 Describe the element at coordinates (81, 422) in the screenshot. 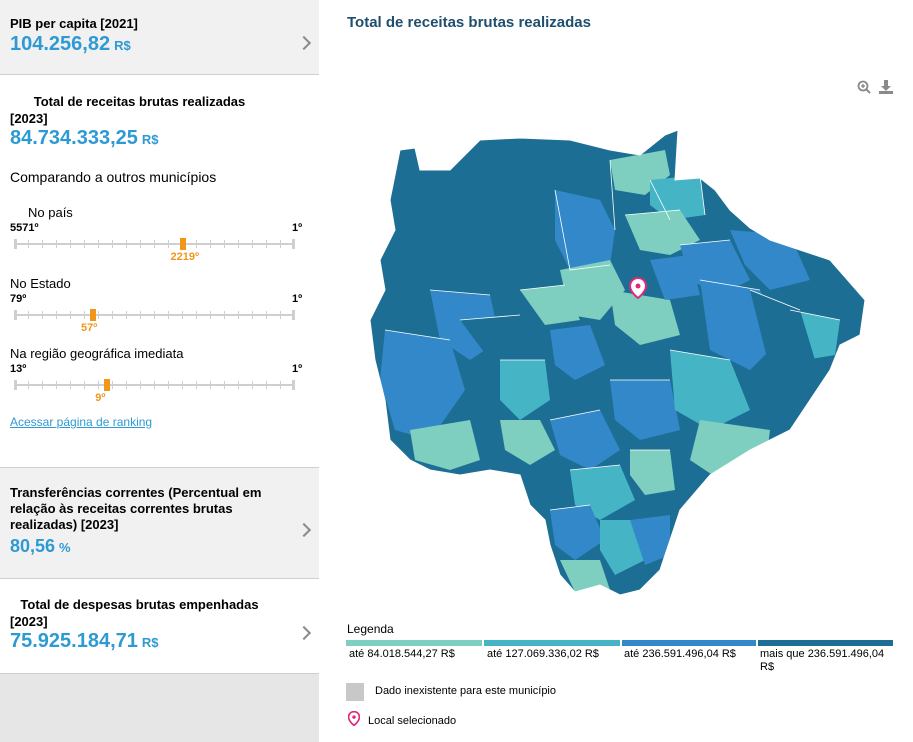

I see `ranking-link: Acessar página de ranking` at that location.